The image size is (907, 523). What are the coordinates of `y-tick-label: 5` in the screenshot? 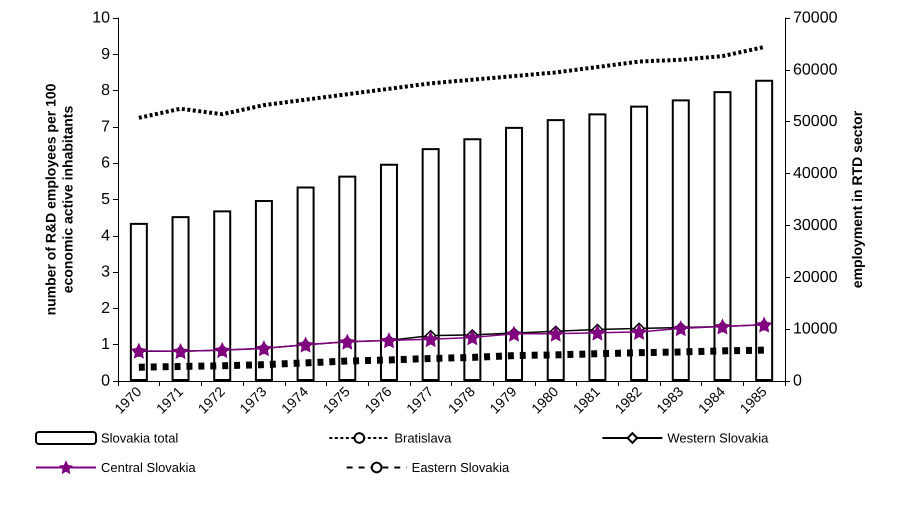 It's located at (105, 199).